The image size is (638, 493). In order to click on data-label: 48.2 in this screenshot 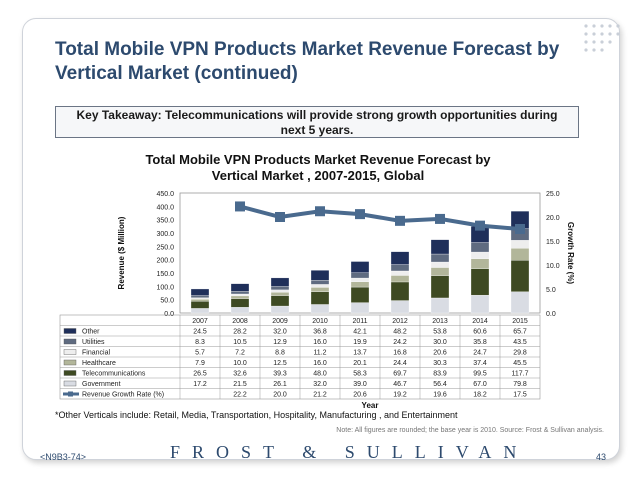, I will do `click(400, 332)`.